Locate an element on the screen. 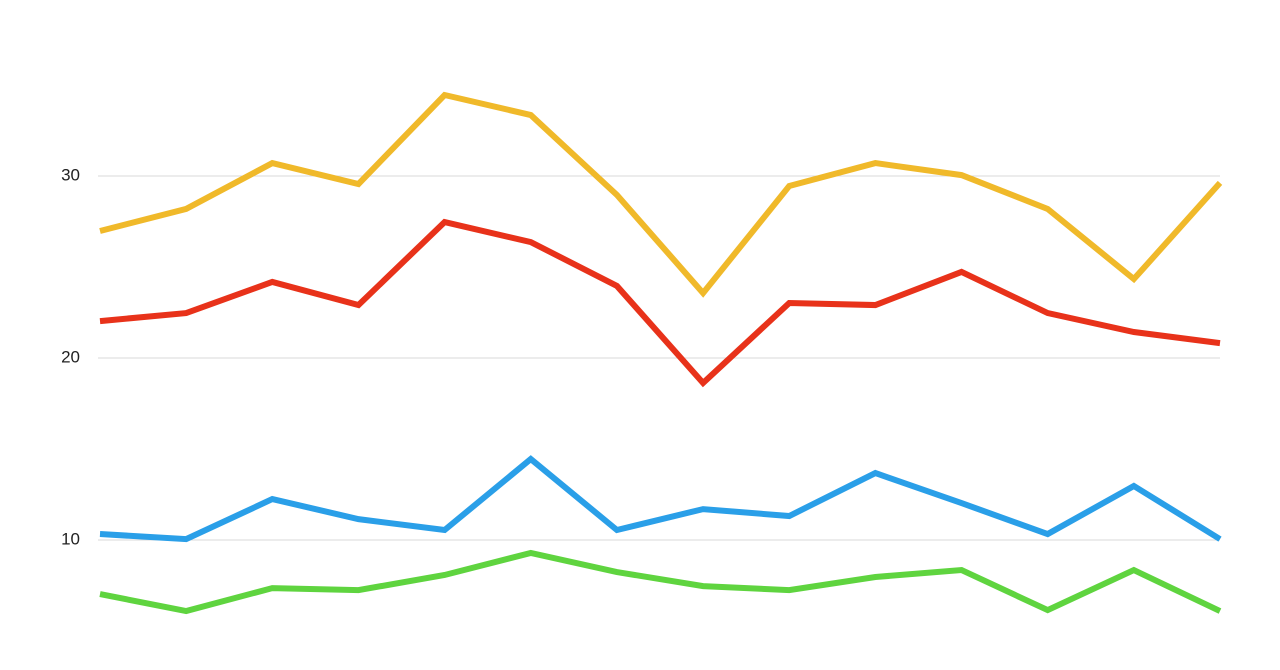 This screenshot has width=1280, height=670. y-tick-label: 20 is located at coordinates (70, 357).